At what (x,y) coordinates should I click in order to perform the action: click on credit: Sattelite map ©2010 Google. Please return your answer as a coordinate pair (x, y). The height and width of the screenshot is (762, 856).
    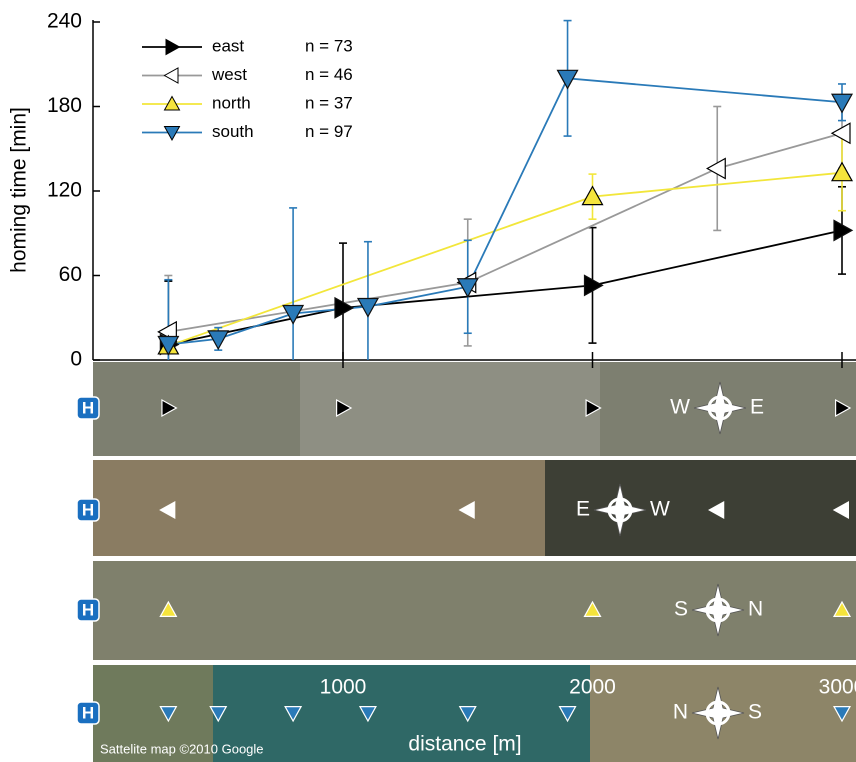
    Looking at the image, I should click on (182, 748).